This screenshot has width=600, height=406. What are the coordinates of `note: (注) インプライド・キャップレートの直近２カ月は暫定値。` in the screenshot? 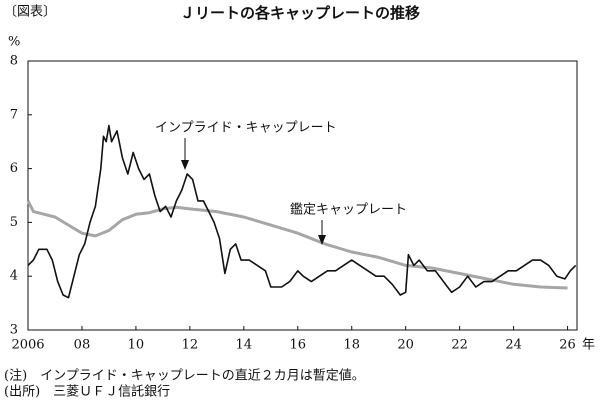 It's located at (184, 376).